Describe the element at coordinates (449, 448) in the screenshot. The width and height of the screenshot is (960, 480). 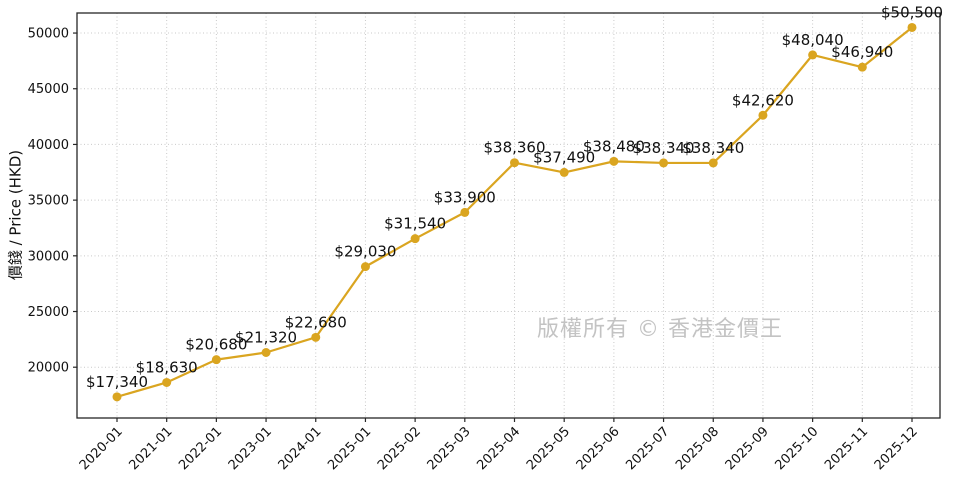
I see `x-tick-label: 2025-03` at that location.